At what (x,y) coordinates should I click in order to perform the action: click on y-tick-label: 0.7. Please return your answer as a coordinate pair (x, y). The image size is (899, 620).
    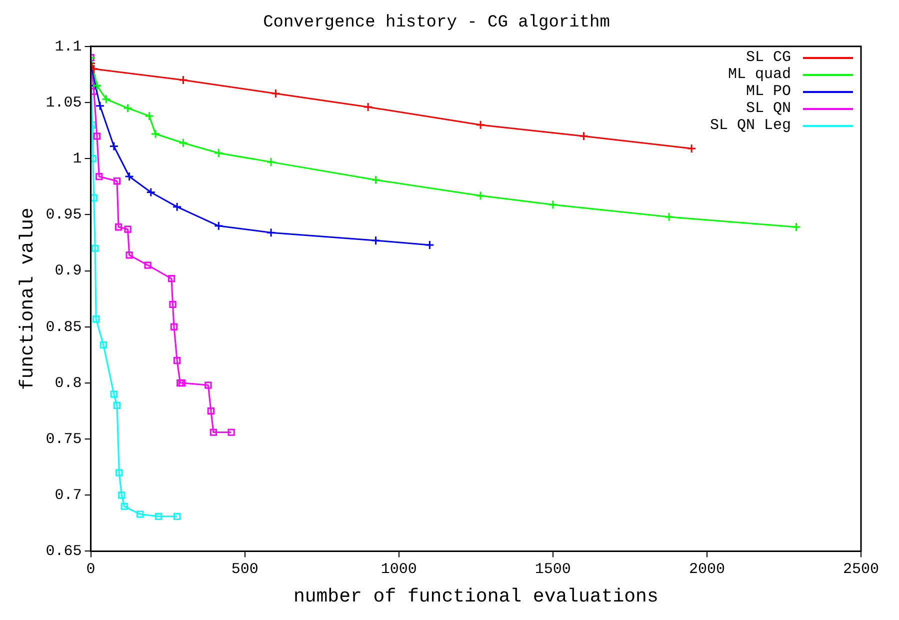
    Looking at the image, I should click on (68, 495).